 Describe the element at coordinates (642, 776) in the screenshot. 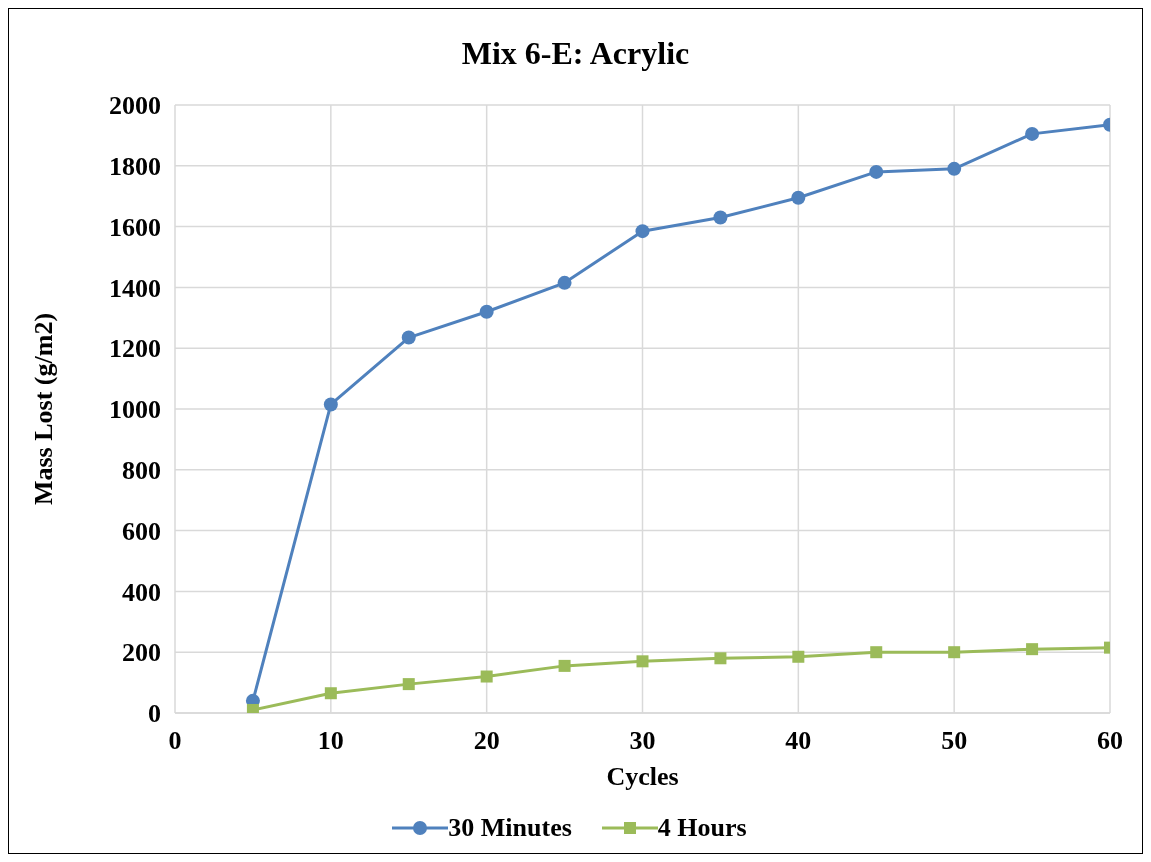

I see `x-axis-title: Cycles` at that location.